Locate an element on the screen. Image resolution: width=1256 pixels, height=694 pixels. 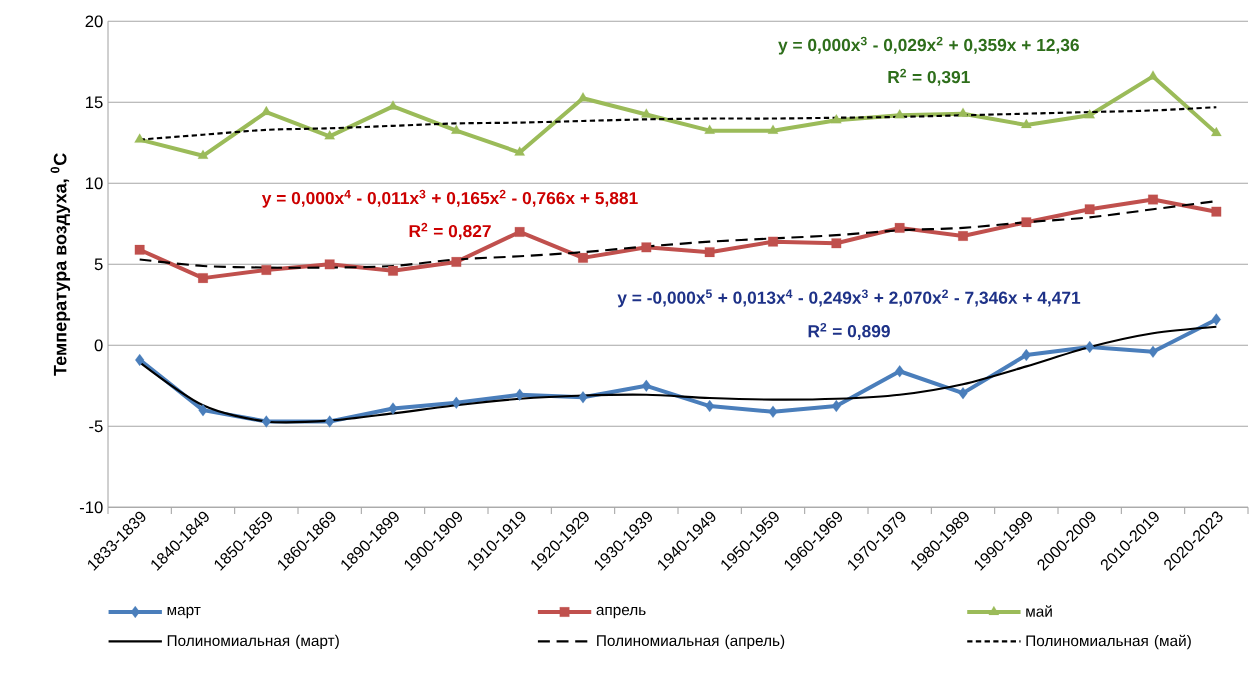
legend-label: апрель is located at coordinates (621, 612).